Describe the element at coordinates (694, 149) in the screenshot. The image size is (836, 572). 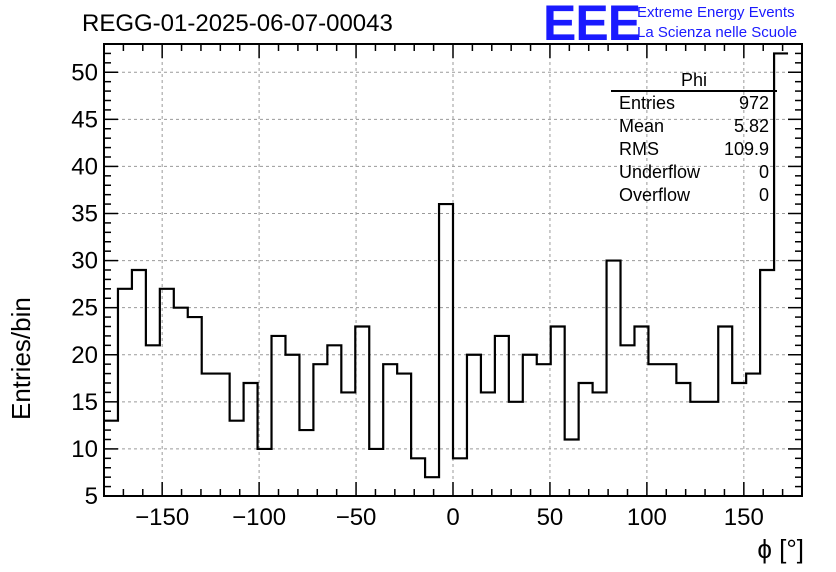
I see `stats-row: RMS 109.9` at that location.